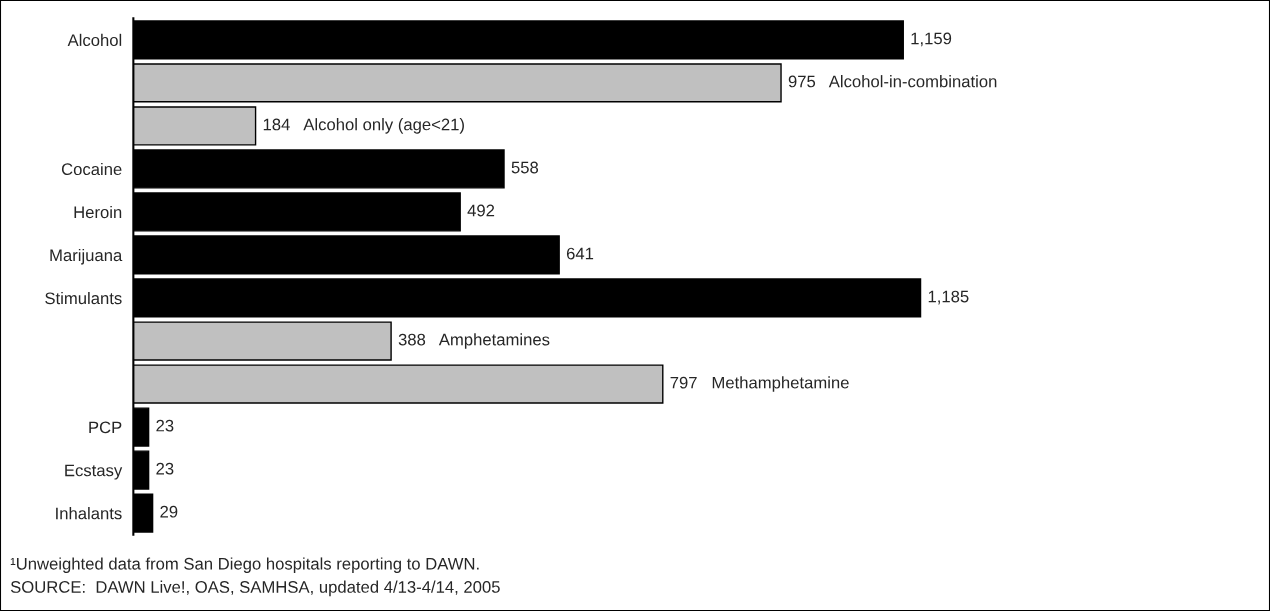  I want to click on data-label: 1,159, so click(931, 39).